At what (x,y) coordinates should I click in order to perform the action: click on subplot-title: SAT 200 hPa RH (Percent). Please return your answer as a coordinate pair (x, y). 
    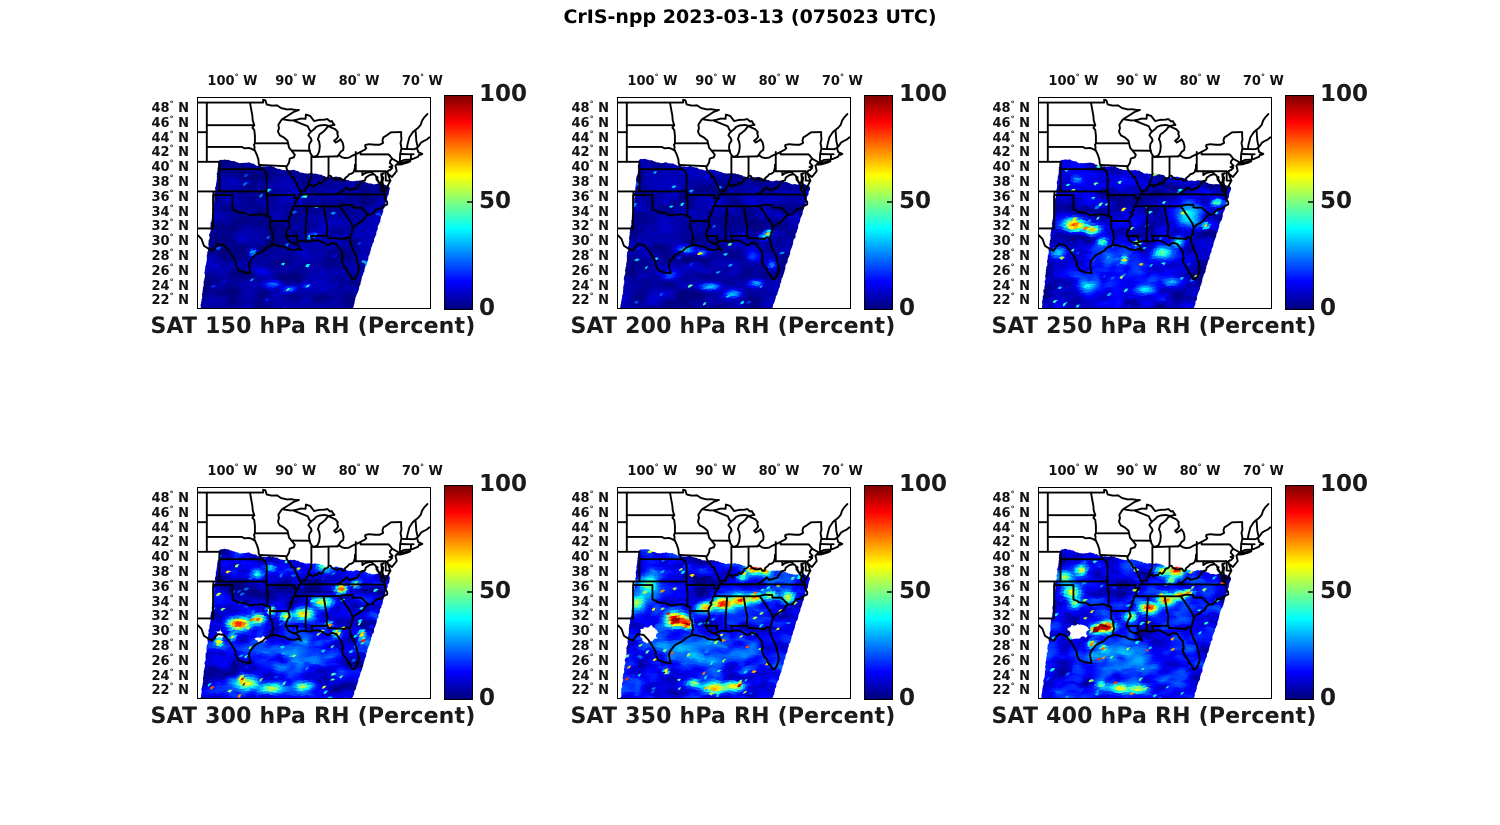
    Looking at the image, I should click on (733, 326).